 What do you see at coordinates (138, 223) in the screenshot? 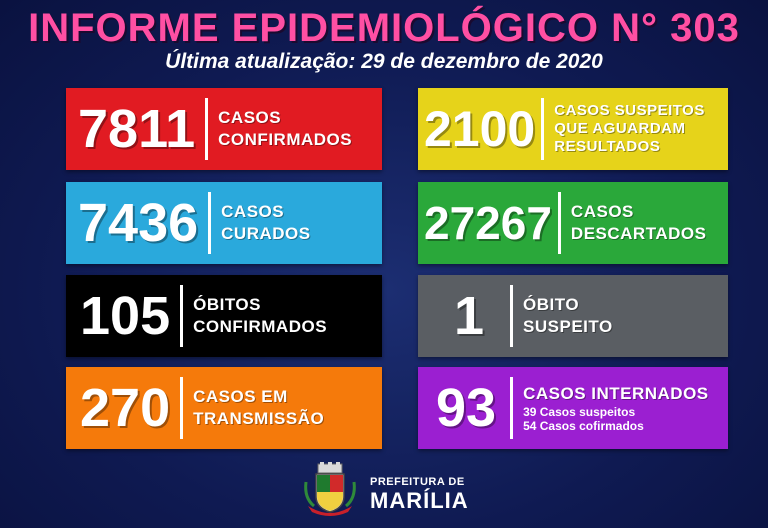
I see `card-value: 7436` at bounding box center [138, 223].